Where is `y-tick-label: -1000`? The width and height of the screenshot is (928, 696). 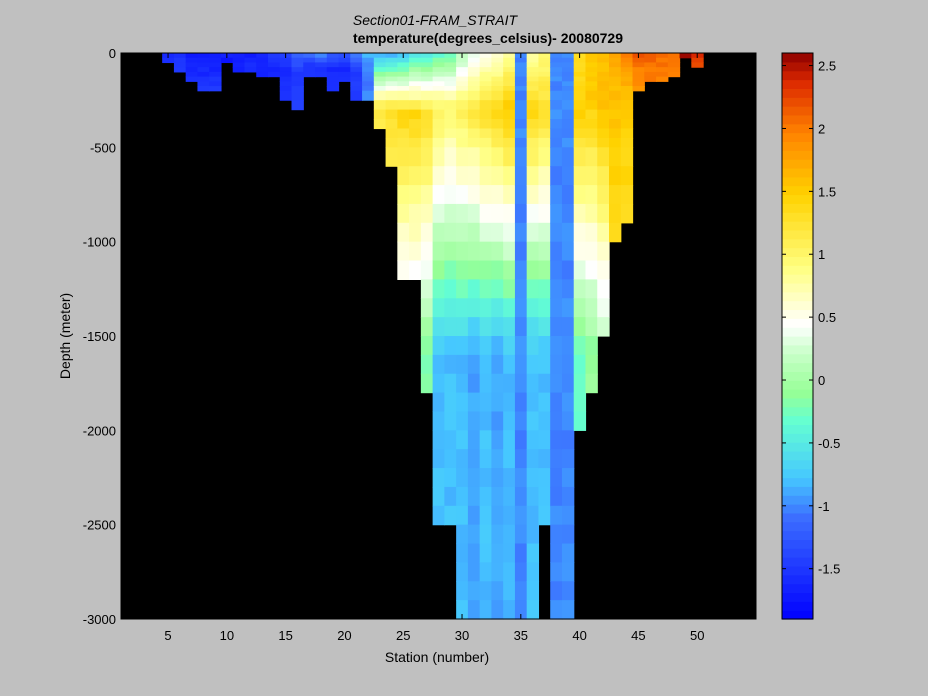 y-tick-label: -1000 is located at coordinates (99, 242).